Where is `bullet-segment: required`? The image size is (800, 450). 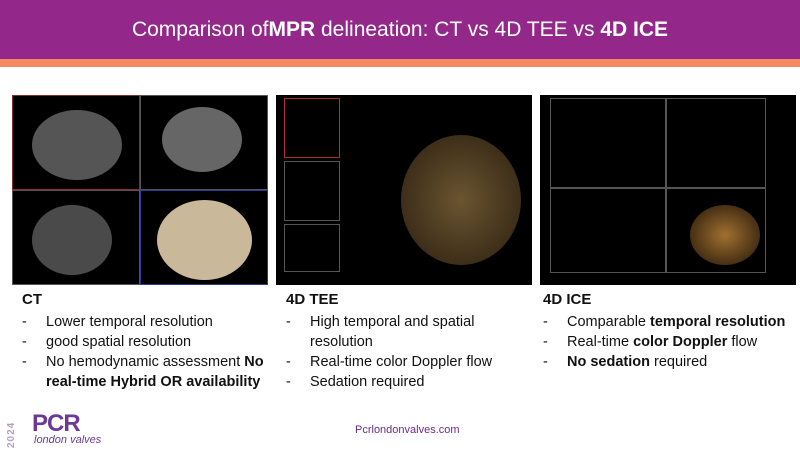 bullet-segment: required is located at coordinates (678, 362).